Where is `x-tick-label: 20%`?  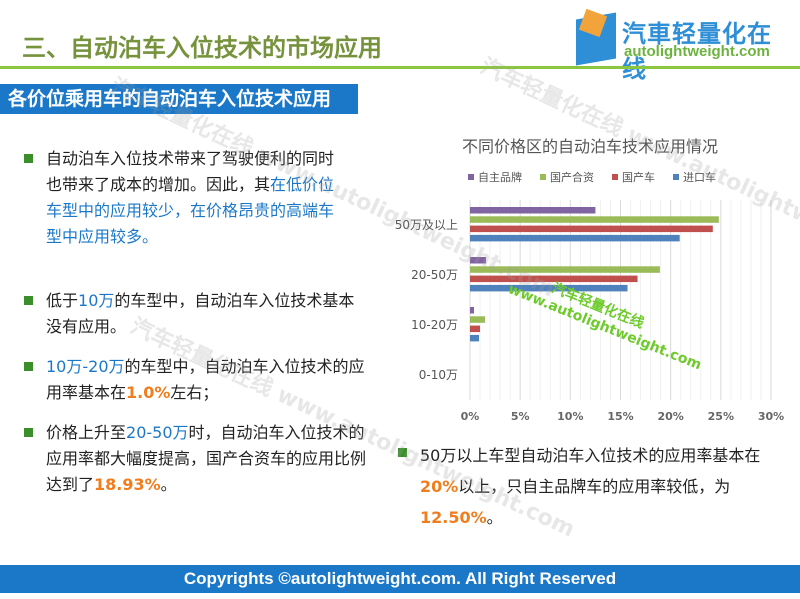
x-tick-label: 20% is located at coordinates (670, 416).